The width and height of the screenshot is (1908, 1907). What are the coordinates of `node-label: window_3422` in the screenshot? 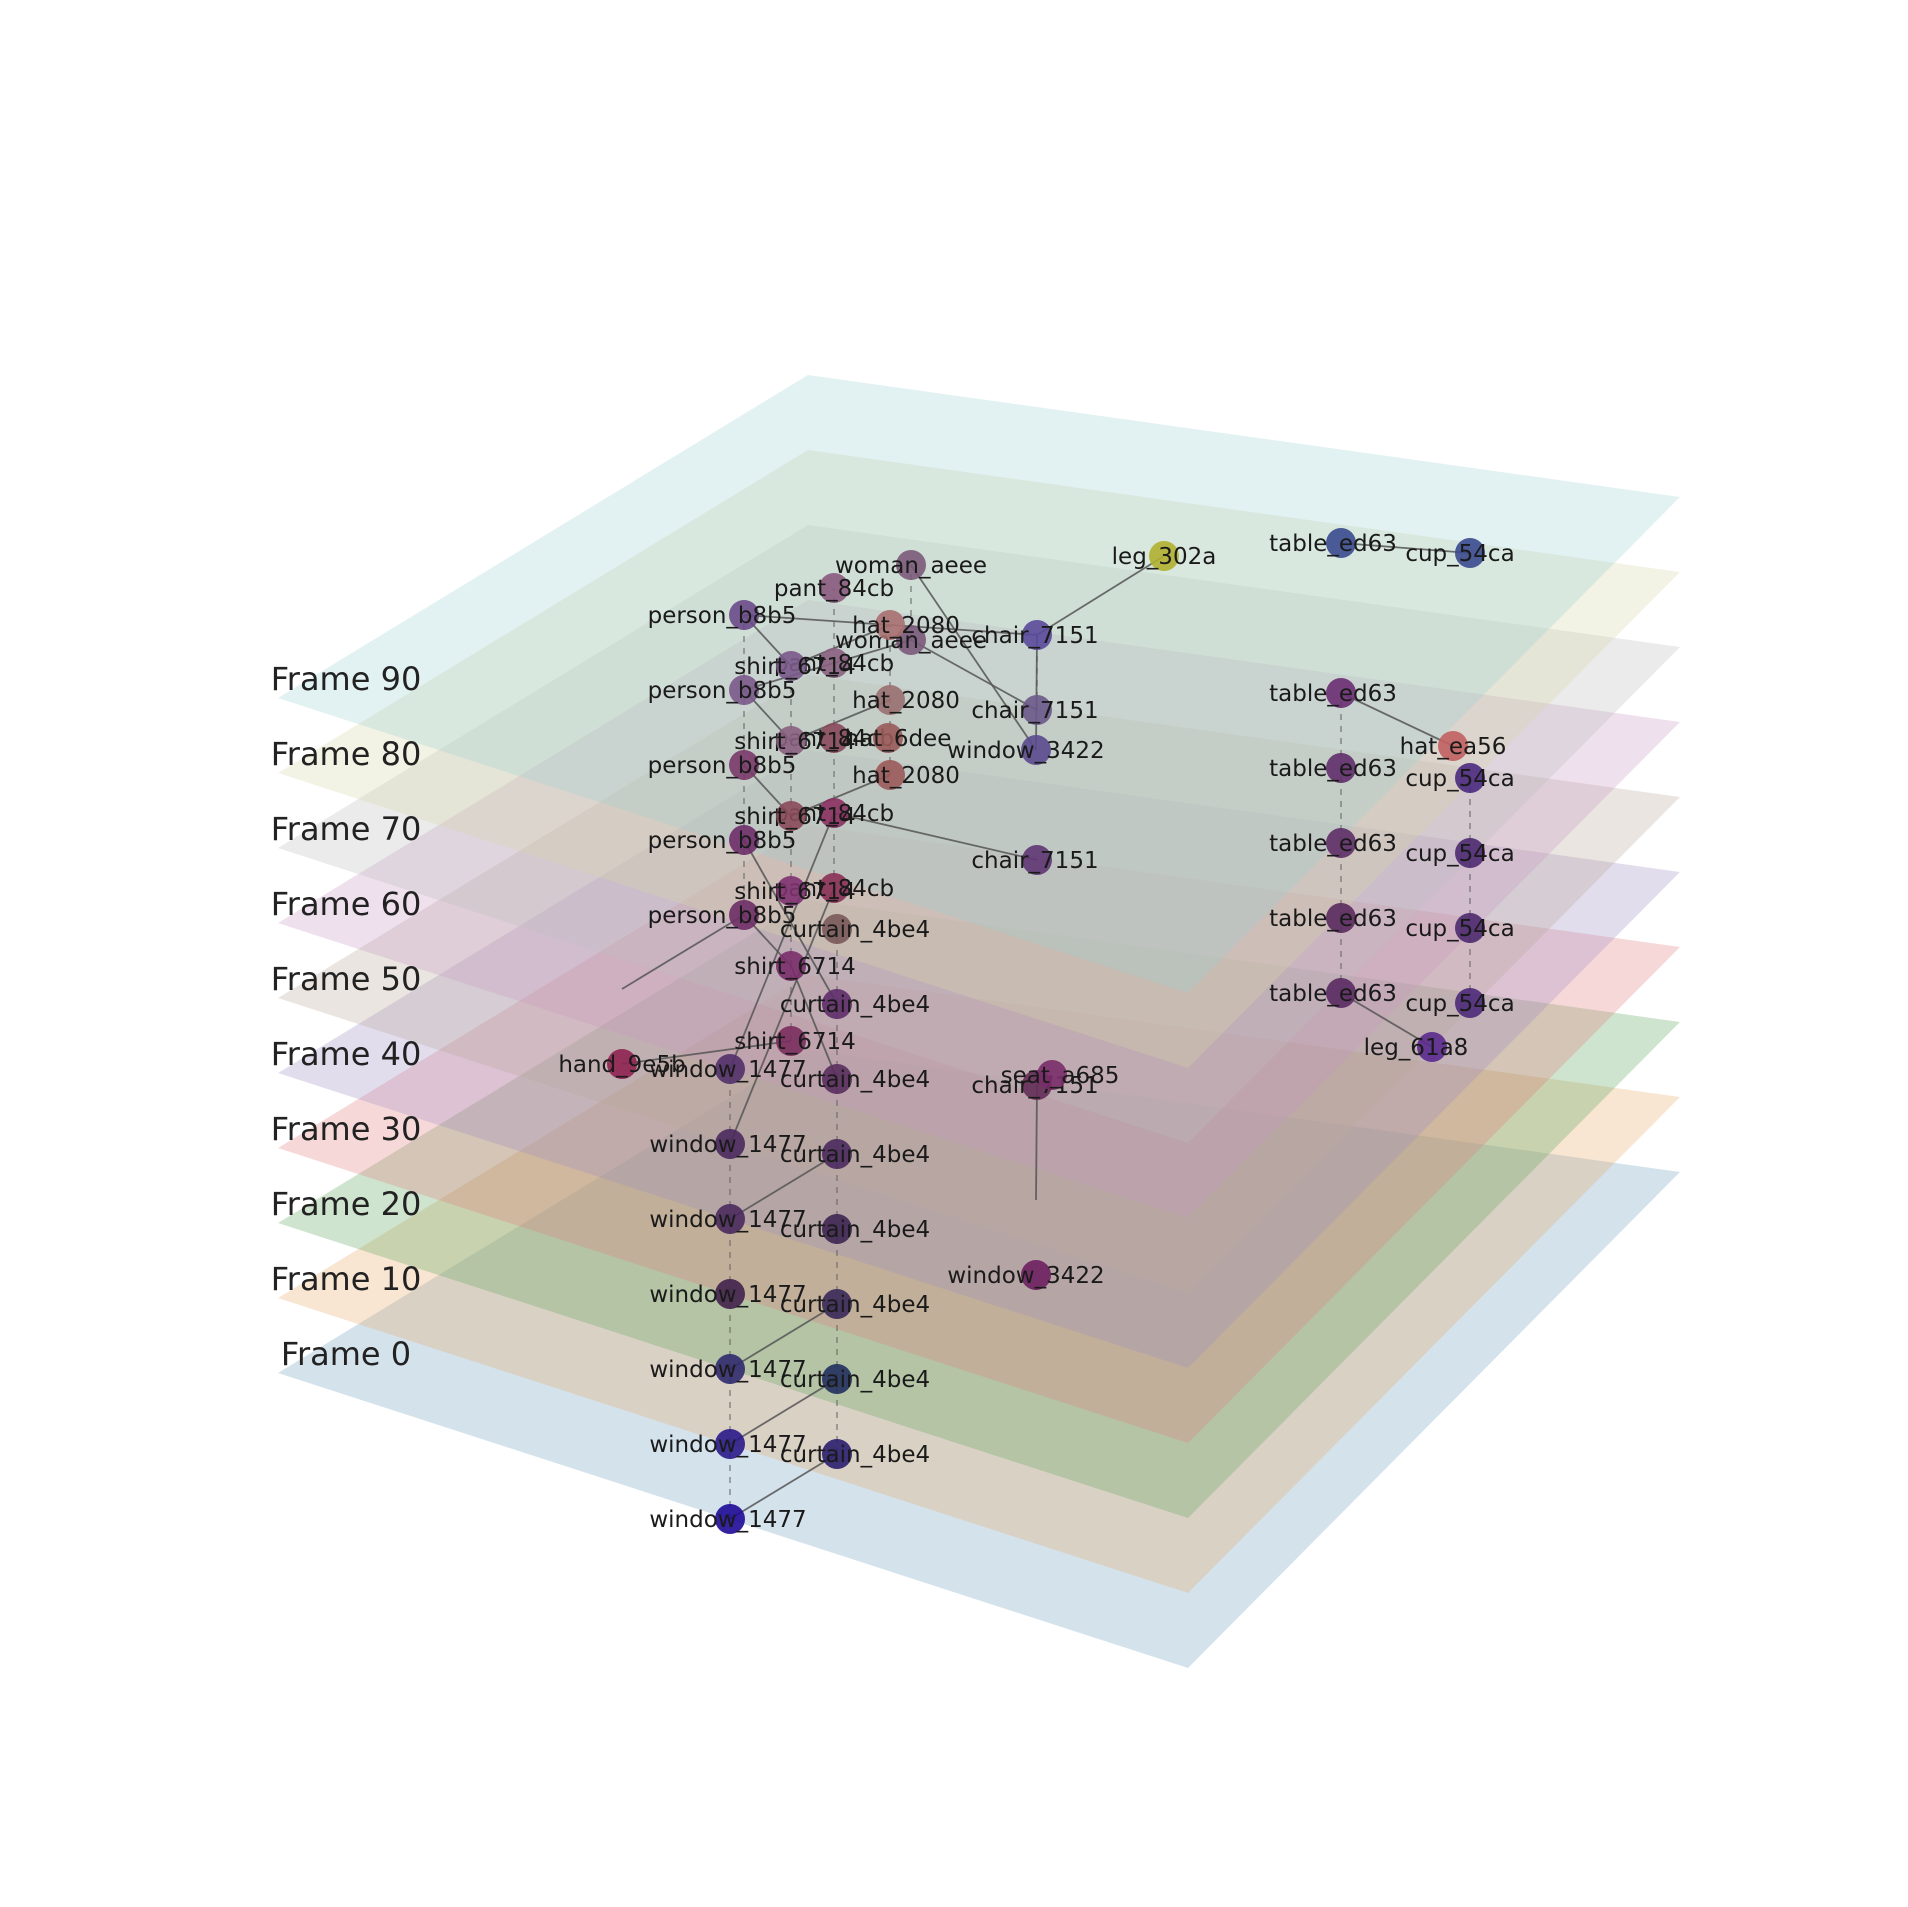 It's located at (1025, 1276).